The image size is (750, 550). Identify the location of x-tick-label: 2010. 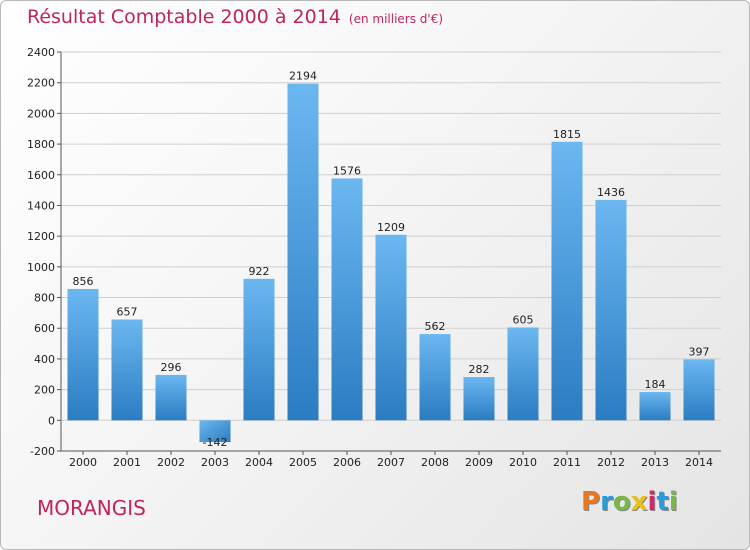
(523, 462).